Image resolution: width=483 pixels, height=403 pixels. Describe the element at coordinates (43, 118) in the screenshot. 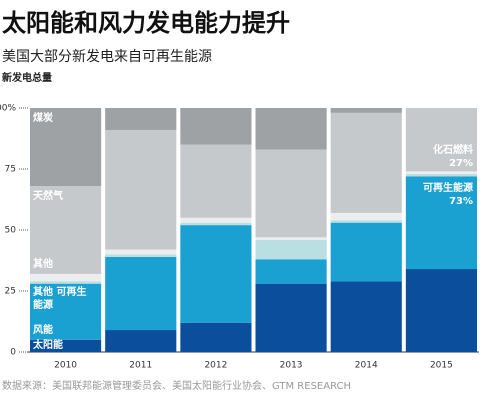

I see `legend-label: 煤炭` at that location.